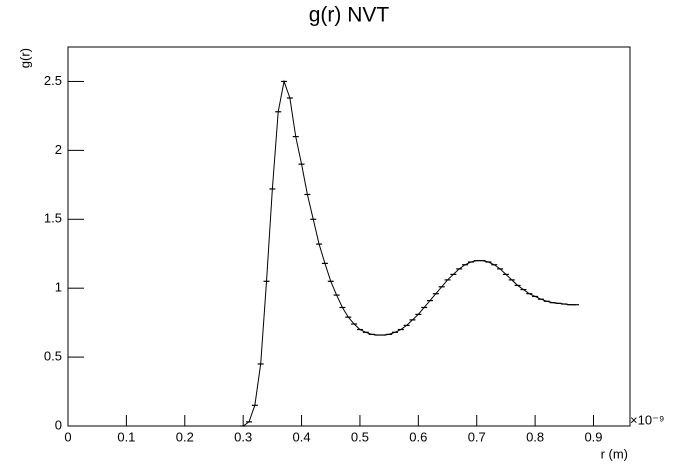 The width and height of the screenshot is (698, 474). I want to click on y-tick-label: 0.5, so click(53, 356).